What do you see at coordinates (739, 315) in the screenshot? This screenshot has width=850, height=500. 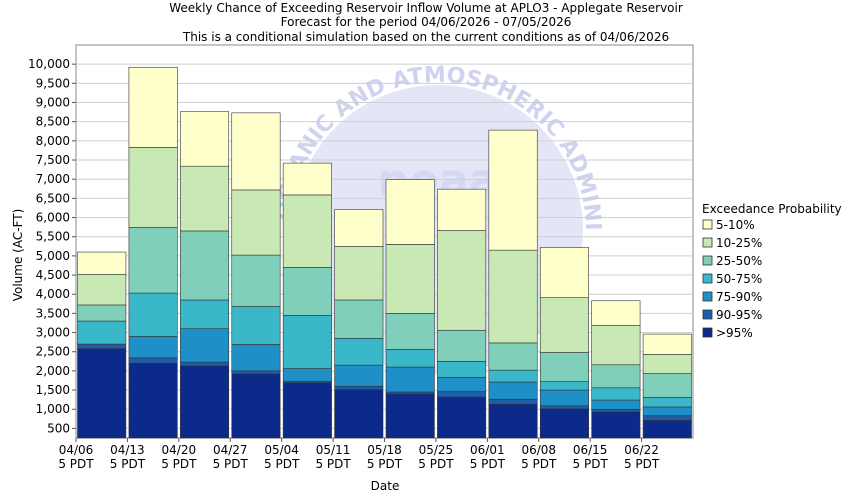 I see `legend-entry: 90-95%` at bounding box center [739, 315].